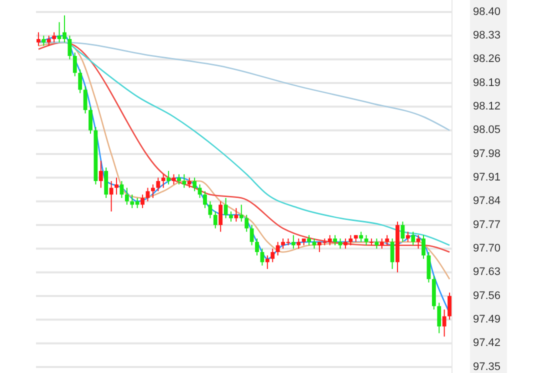 The width and height of the screenshot is (537, 373). I want to click on y-tick-label: 97.77, so click(487, 224).